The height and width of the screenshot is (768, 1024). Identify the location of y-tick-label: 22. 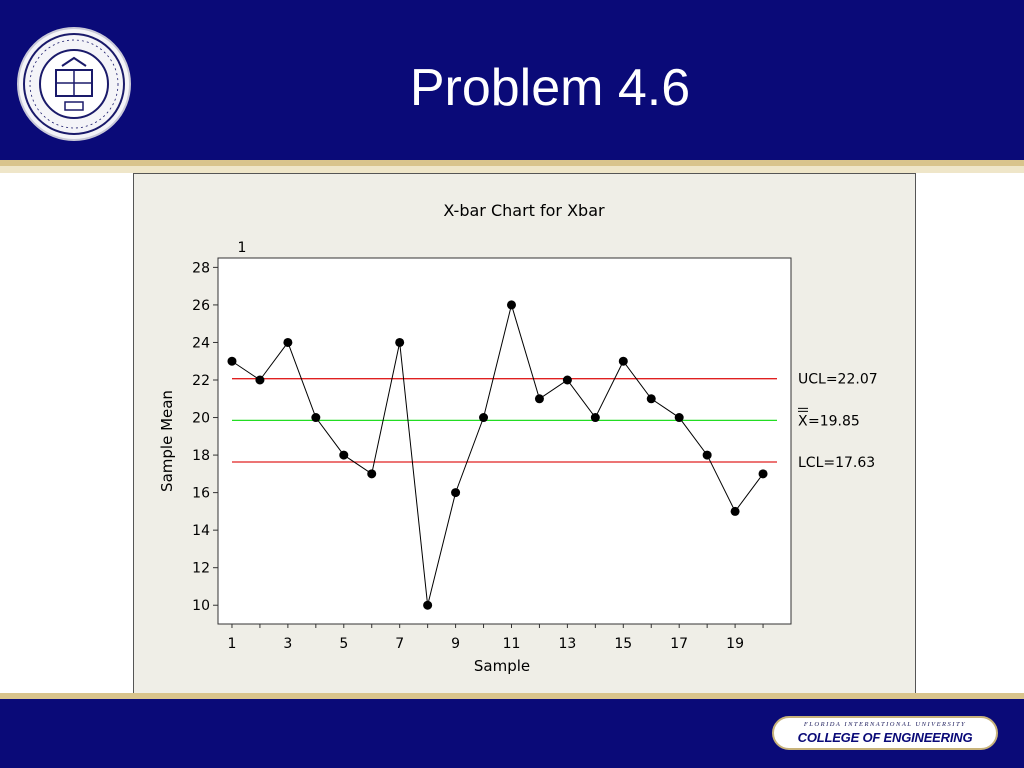
(201, 381).